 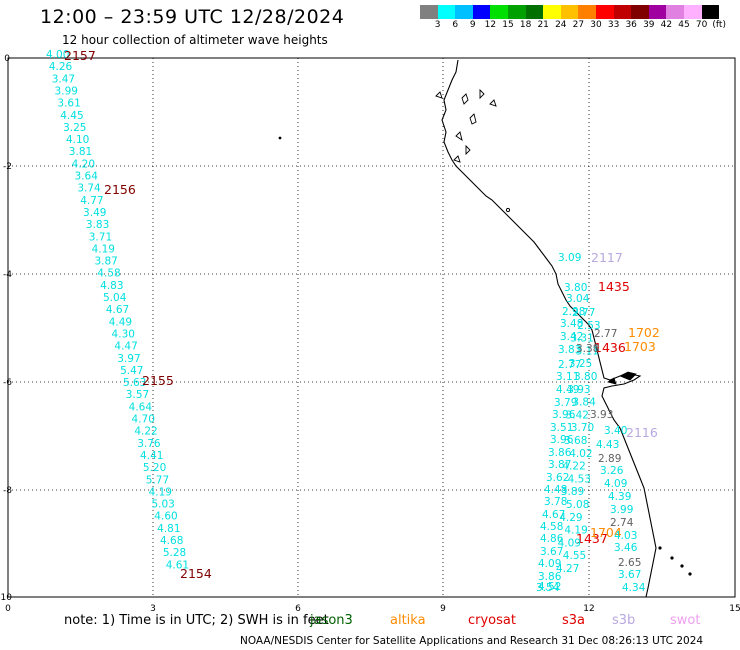 I want to click on wave-height-value: 2.53, so click(x=588, y=326).